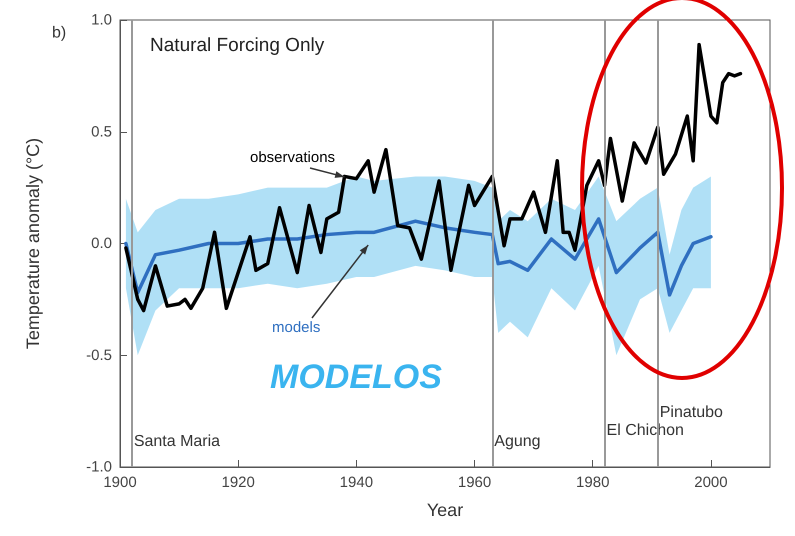 The height and width of the screenshot is (536, 795). Describe the element at coordinates (356, 377) in the screenshot. I see `annotation: MODELOS` at that location.